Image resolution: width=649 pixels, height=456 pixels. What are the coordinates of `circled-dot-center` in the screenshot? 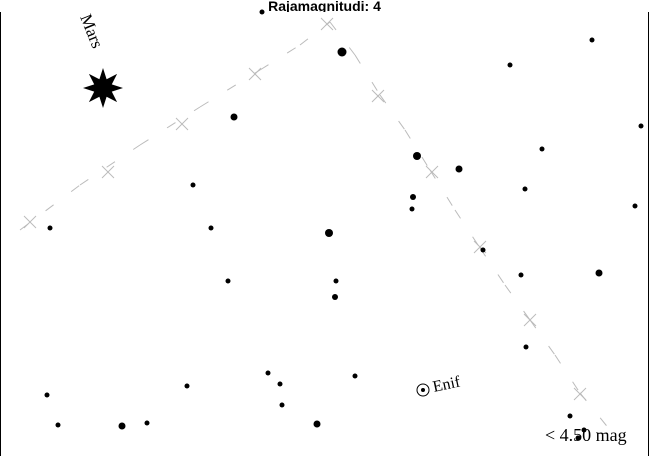 It's located at (423, 390).